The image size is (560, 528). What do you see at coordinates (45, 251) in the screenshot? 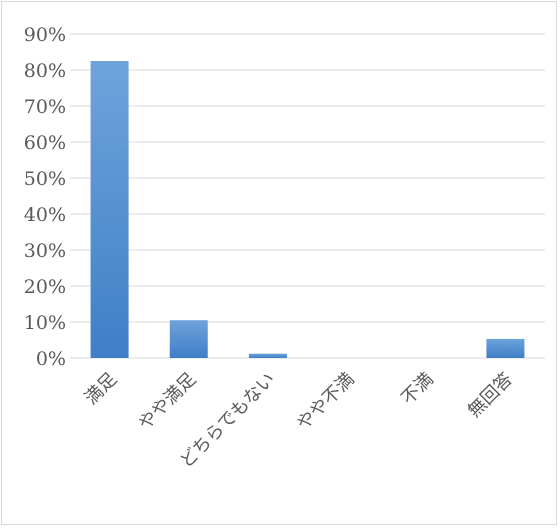
I see `y-tick-label: 30%` at bounding box center [45, 251].